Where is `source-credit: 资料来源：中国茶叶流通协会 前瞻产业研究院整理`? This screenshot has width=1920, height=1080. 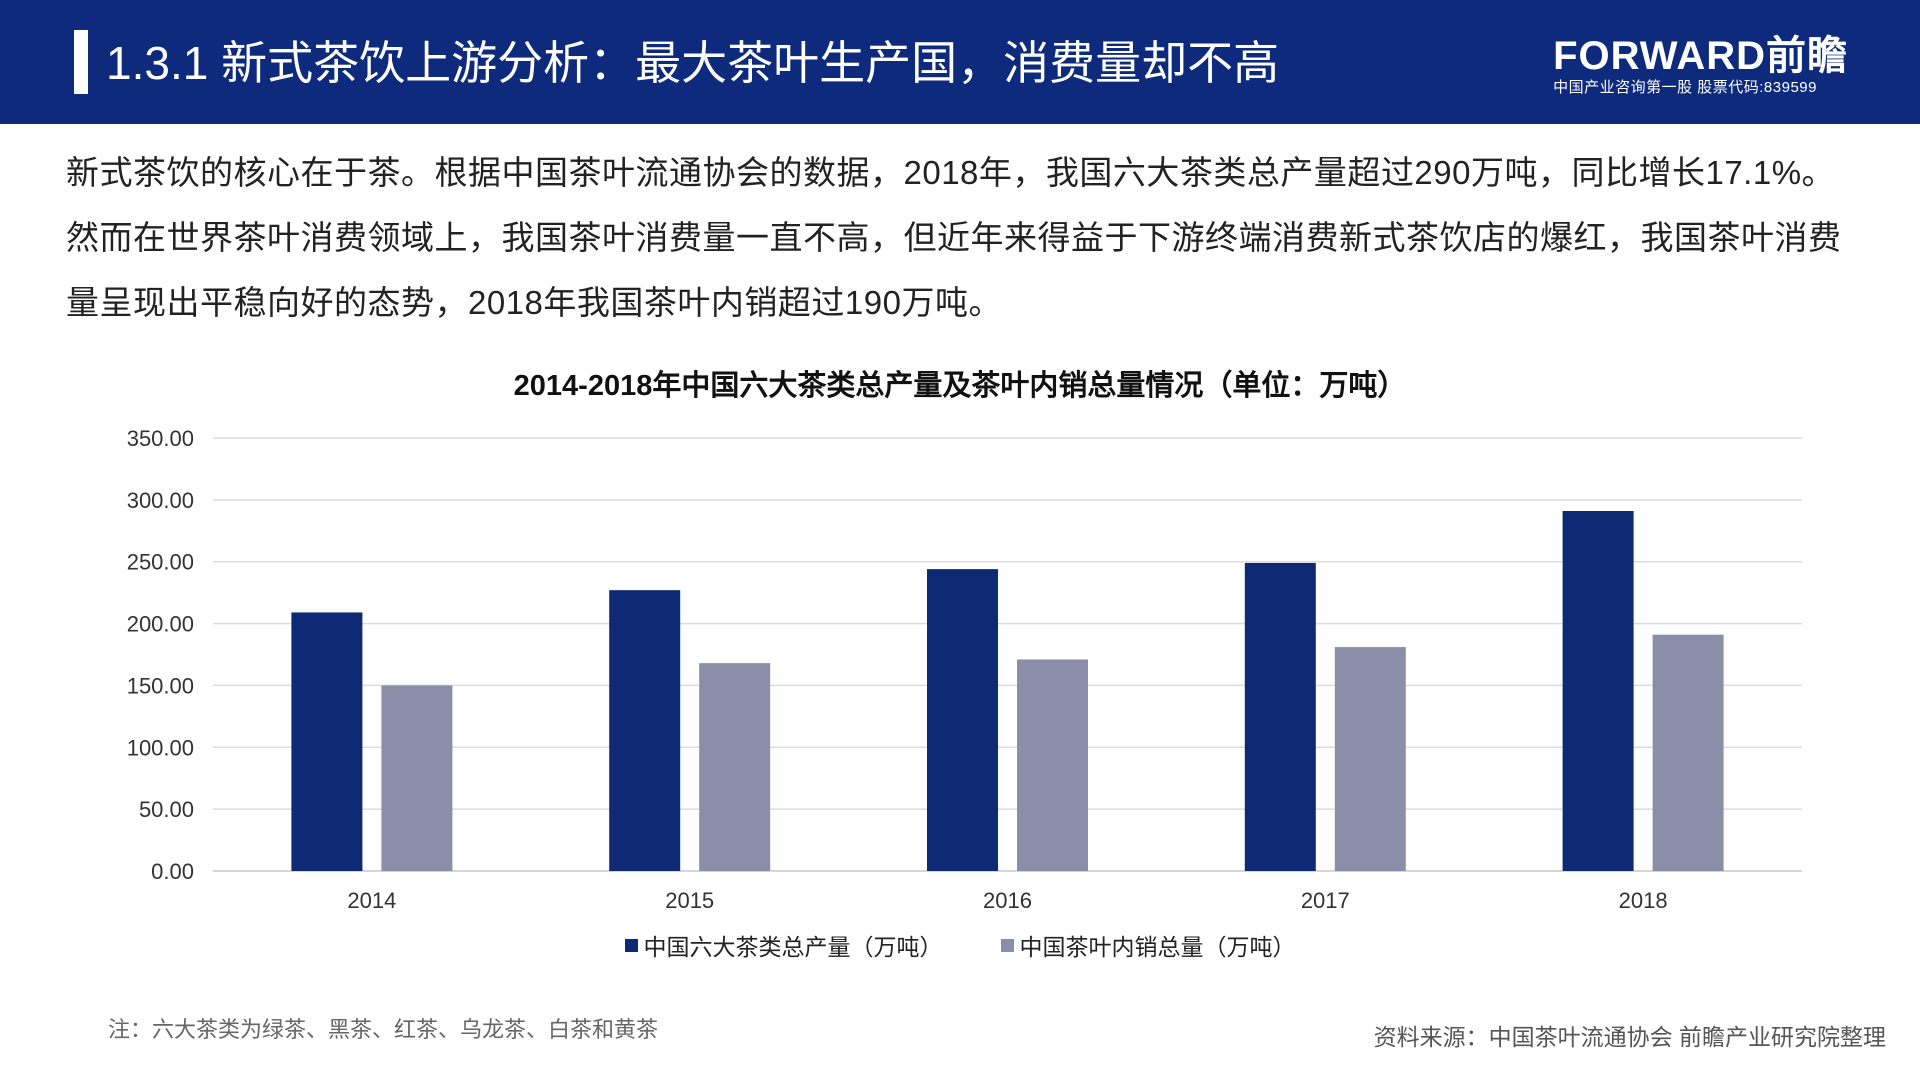 source-credit: 资料来源：中国茶叶流通协会 前瞻产业研究院整理 is located at coordinates (1629, 1037).